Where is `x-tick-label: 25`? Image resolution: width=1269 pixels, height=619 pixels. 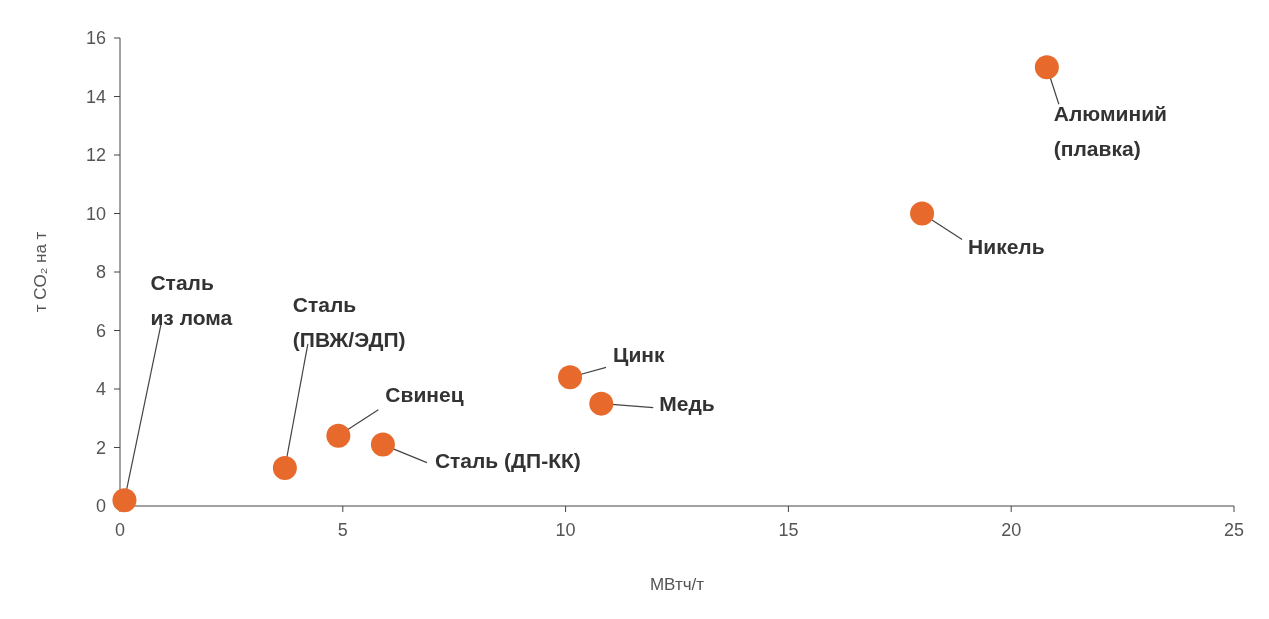
x-tick-label: 25 is located at coordinates (1234, 530).